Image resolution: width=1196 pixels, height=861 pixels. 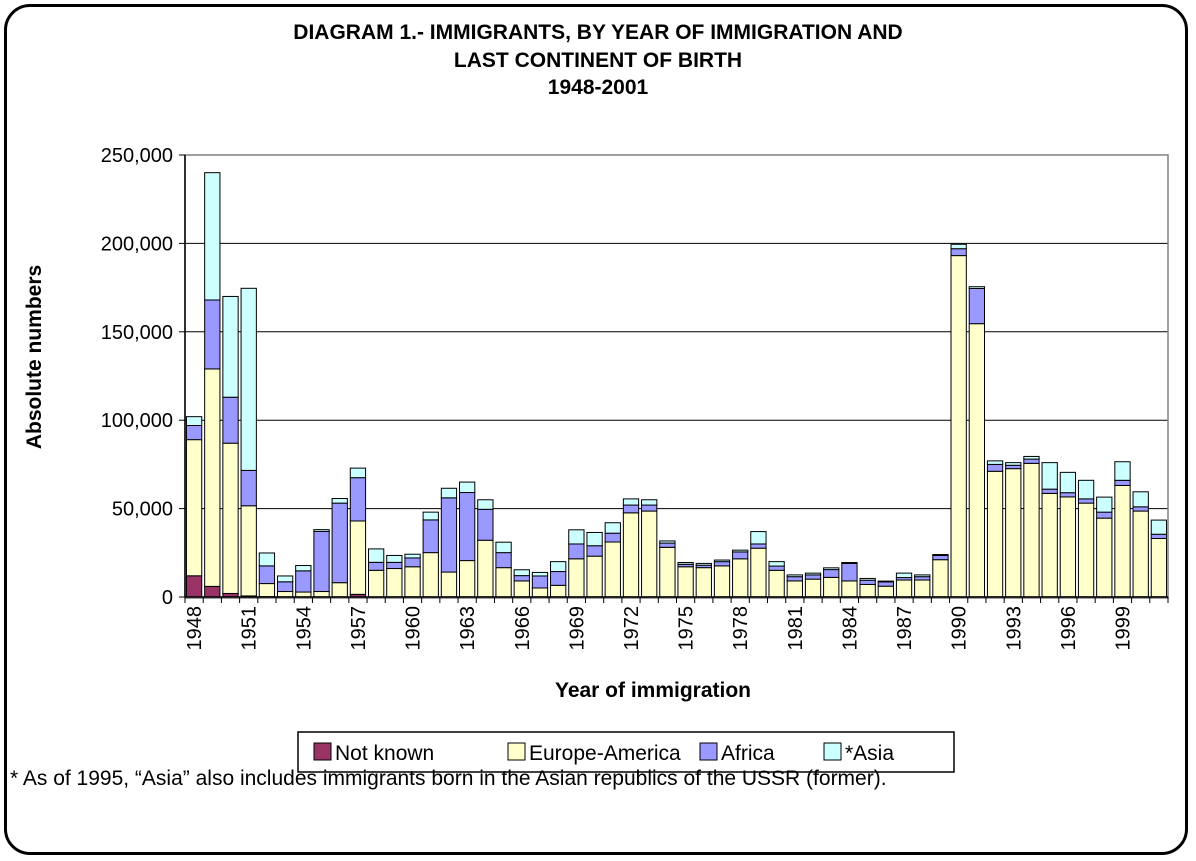 I want to click on bar-stack-1950, so click(x=230, y=446).